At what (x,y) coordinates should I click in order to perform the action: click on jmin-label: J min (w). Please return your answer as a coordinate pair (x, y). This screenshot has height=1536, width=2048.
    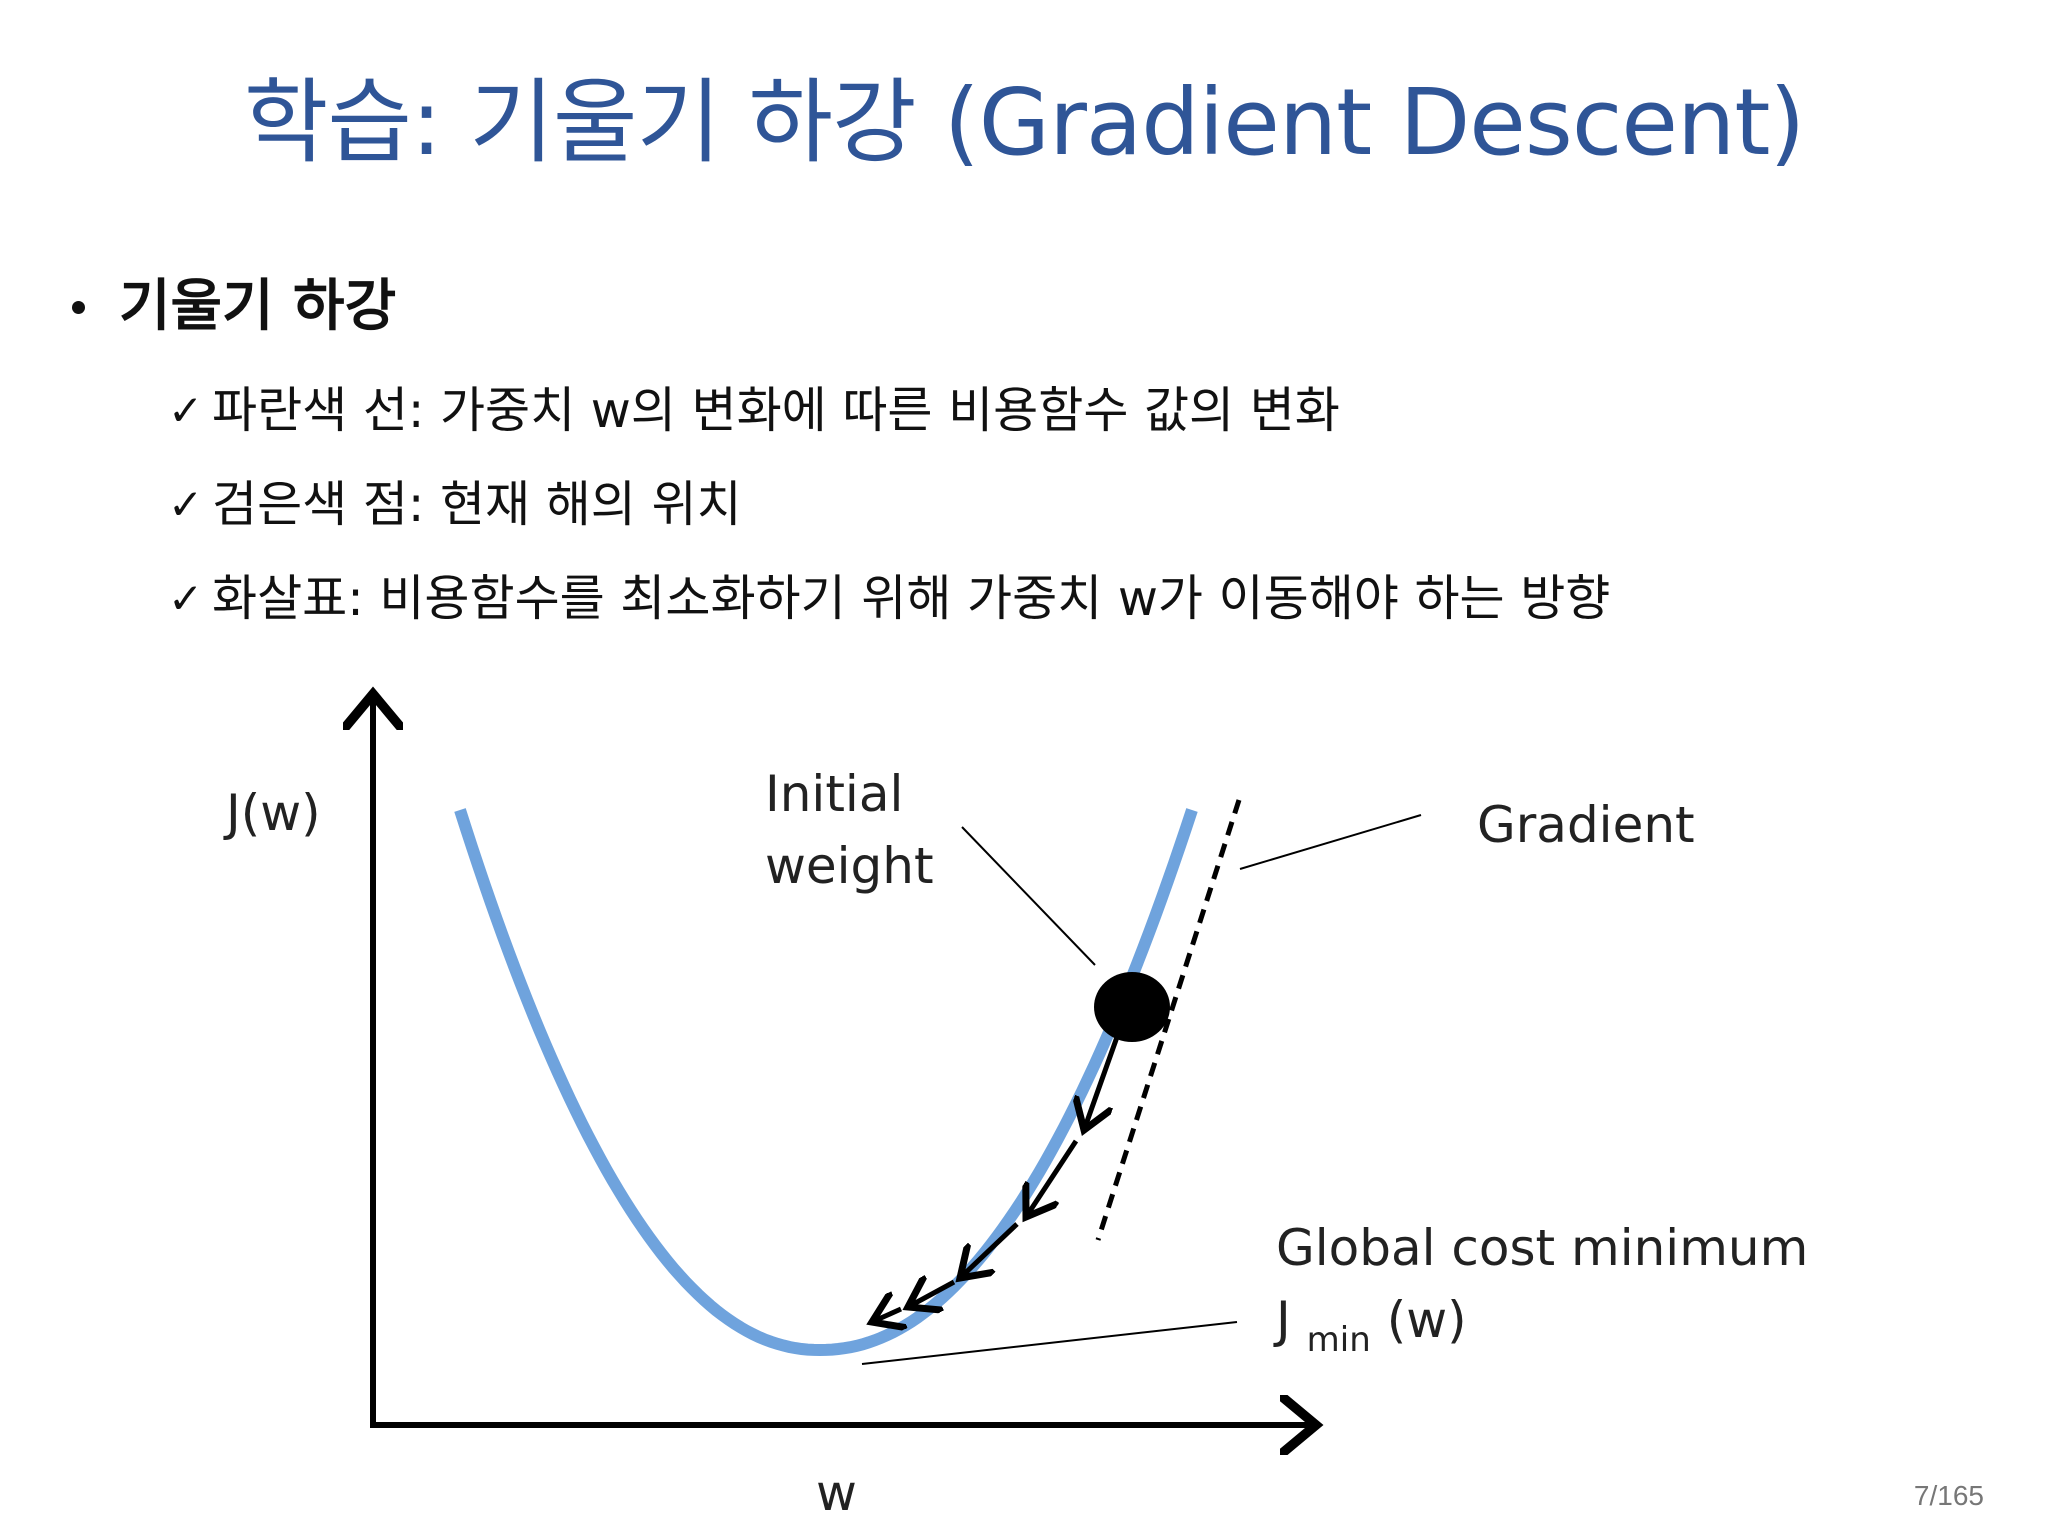
    Looking at the image, I should click on (1370, 1327).